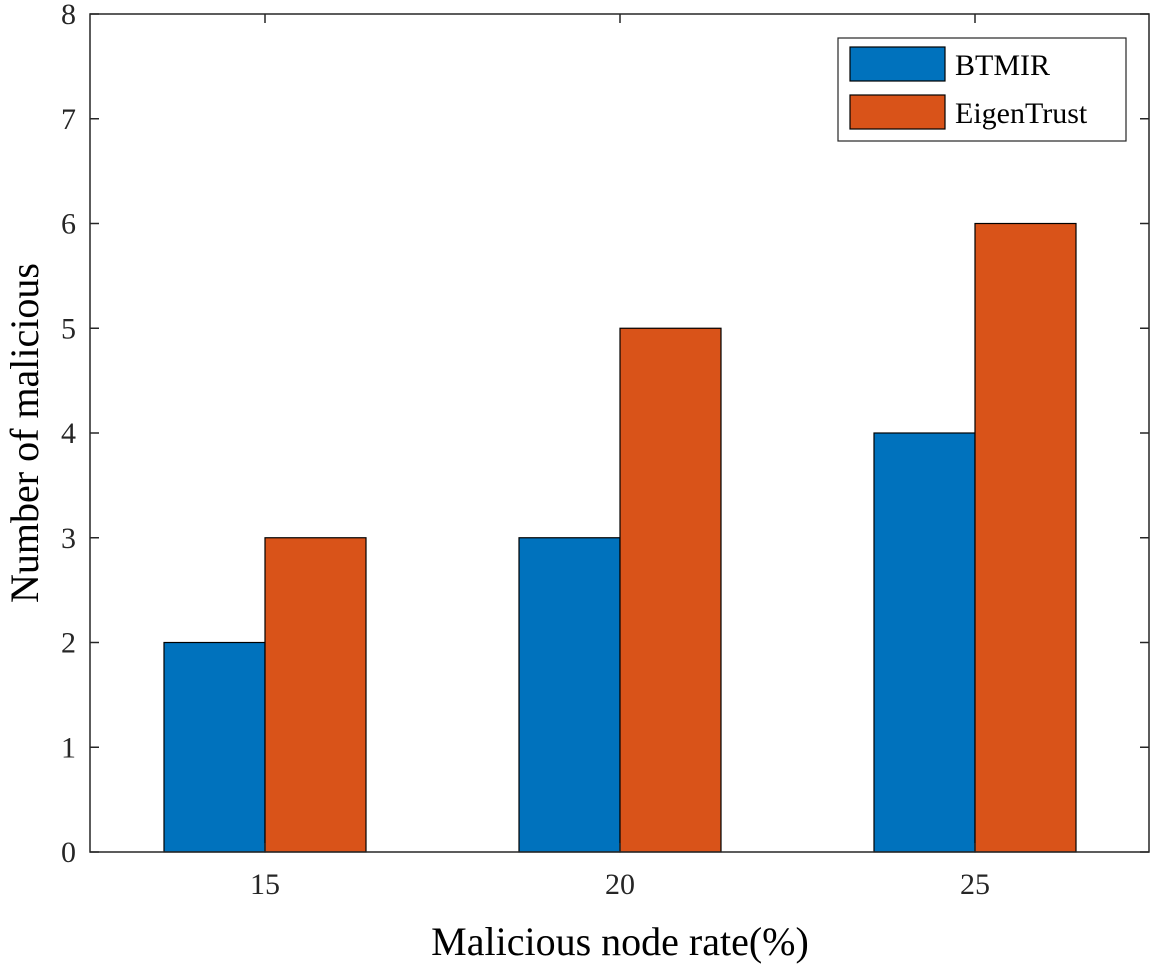 The height and width of the screenshot is (969, 1155). Describe the element at coordinates (68, 747) in the screenshot. I see `y-tick-label-1: 1` at that location.